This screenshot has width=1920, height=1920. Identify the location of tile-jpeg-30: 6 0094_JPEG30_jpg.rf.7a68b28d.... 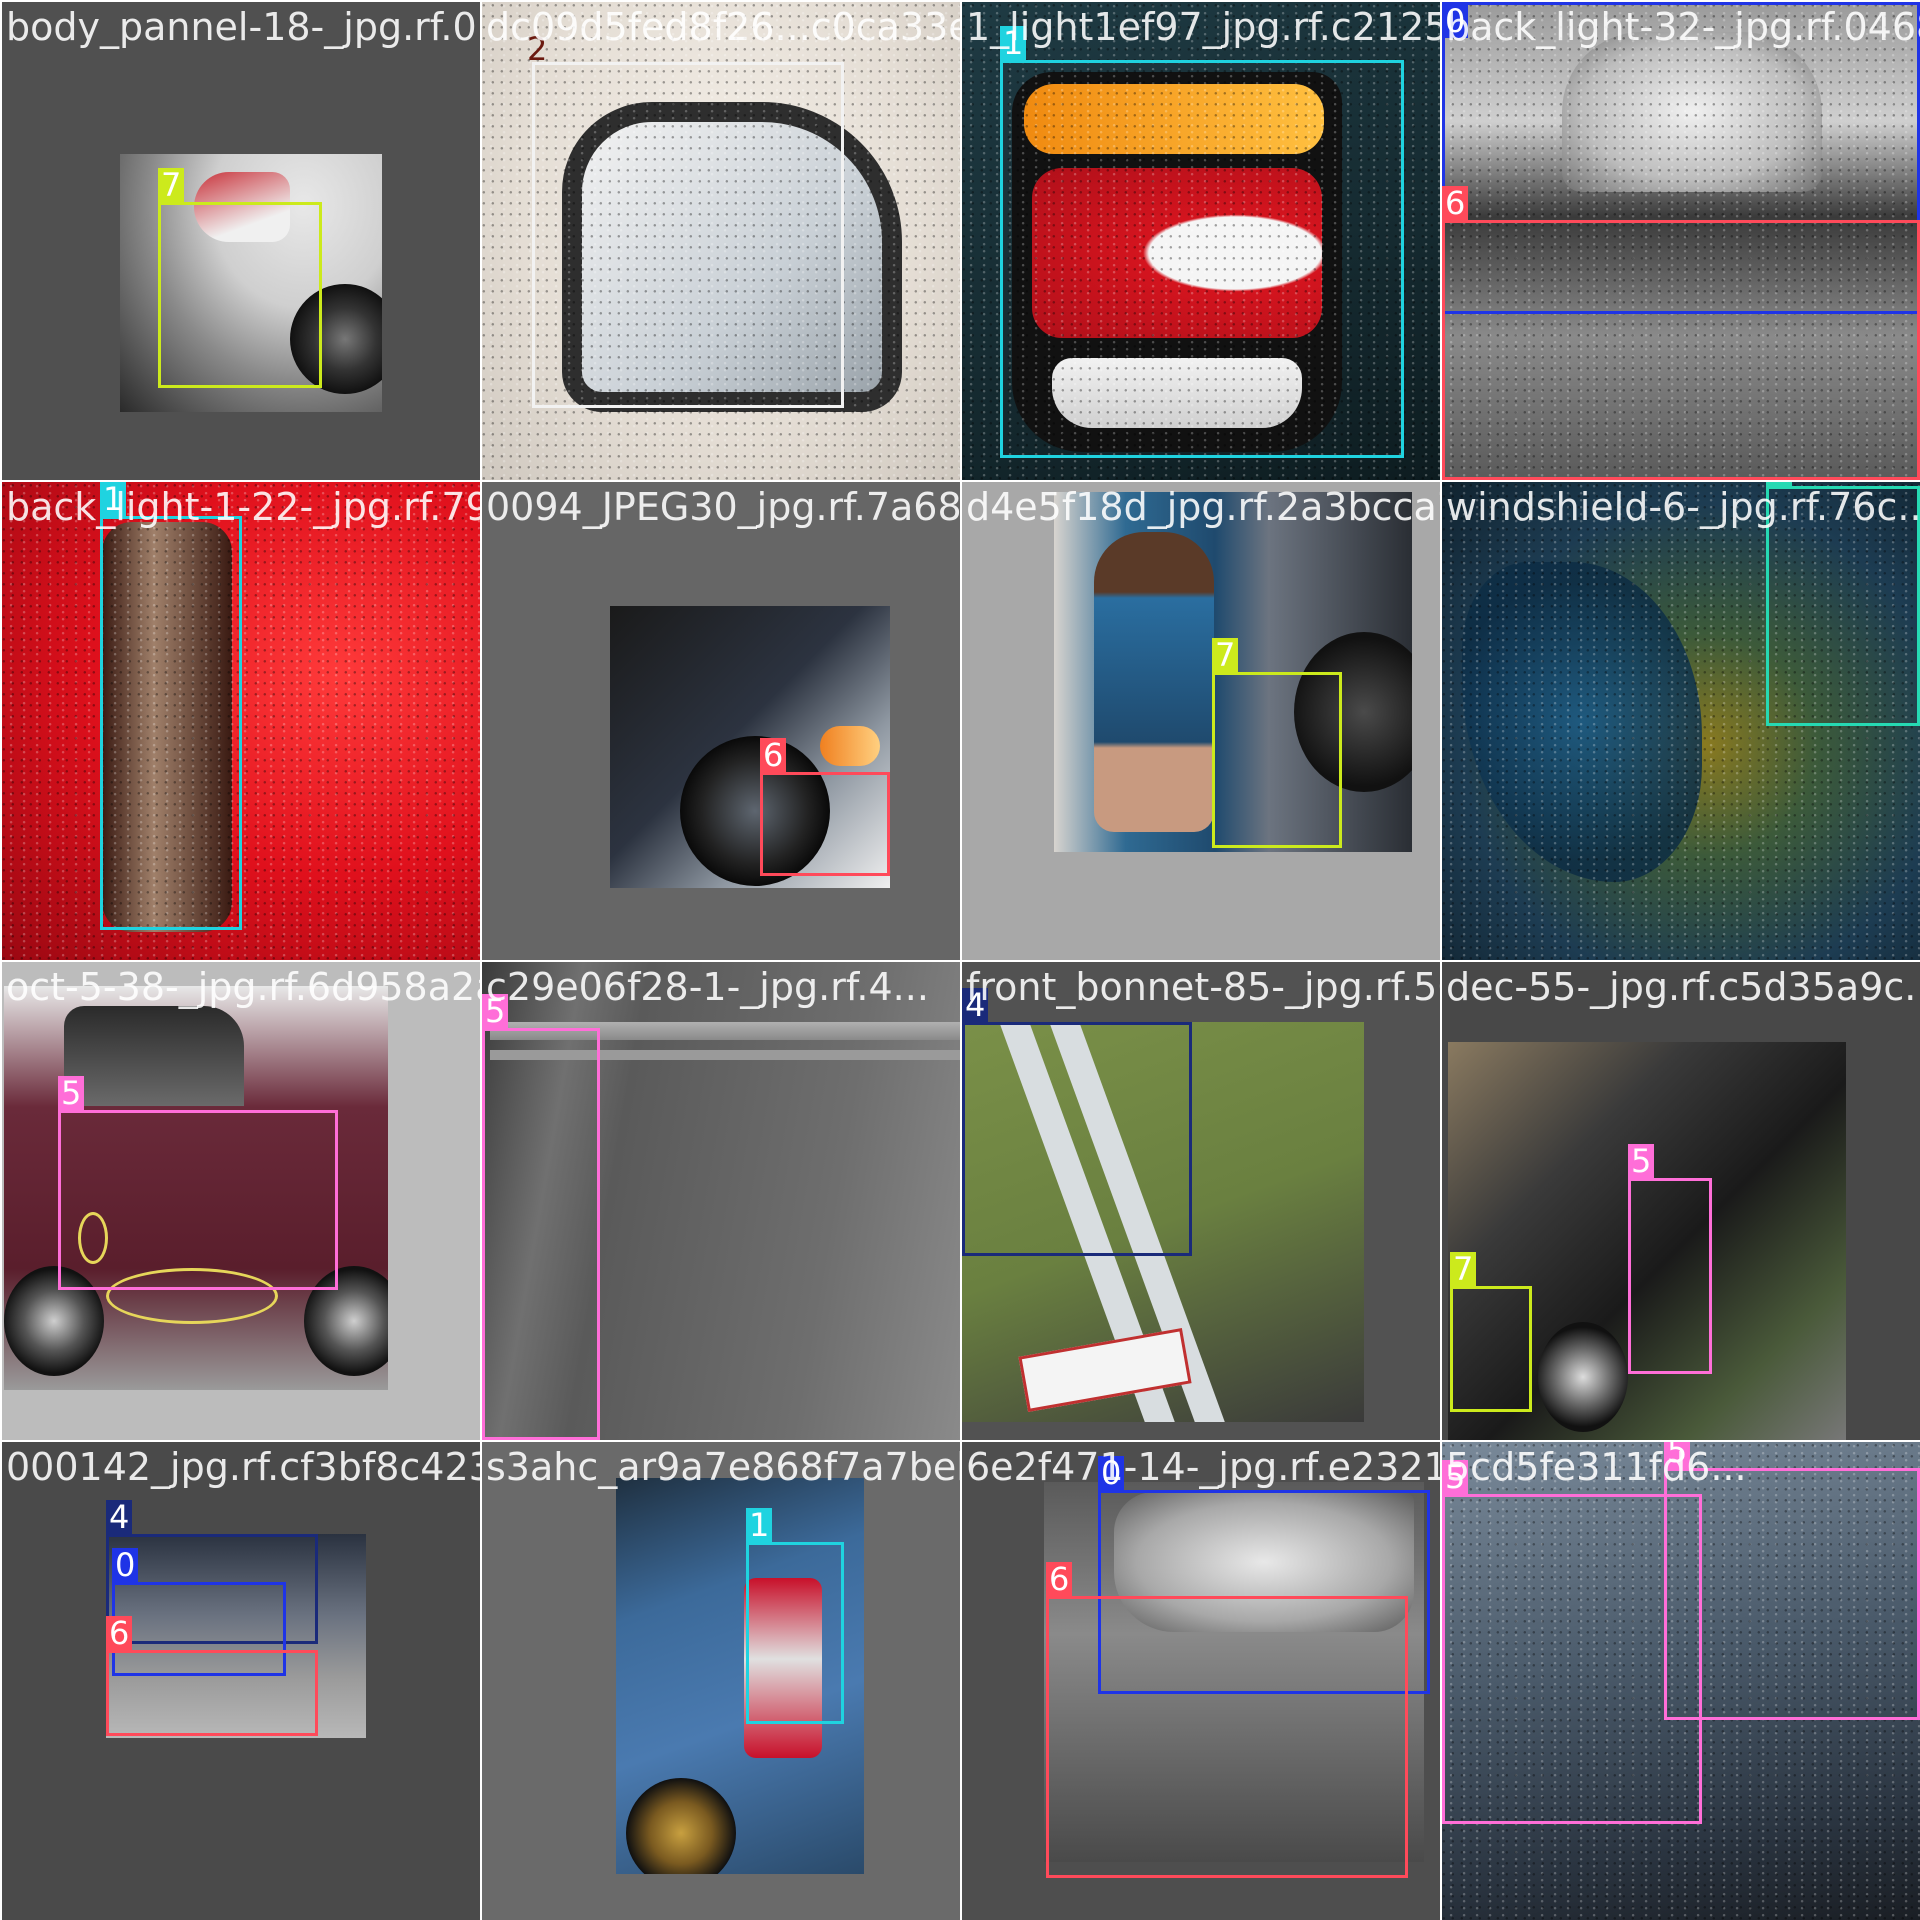
(721, 721).